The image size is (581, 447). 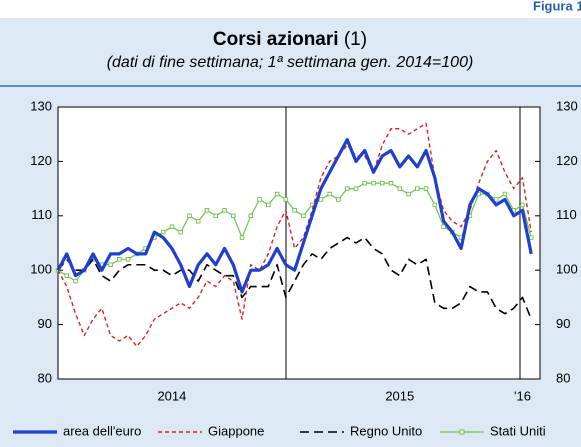 What do you see at coordinates (567, 105) in the screenshot?
I see `y2-tick-label: 130` at bounding box center [567, 105].